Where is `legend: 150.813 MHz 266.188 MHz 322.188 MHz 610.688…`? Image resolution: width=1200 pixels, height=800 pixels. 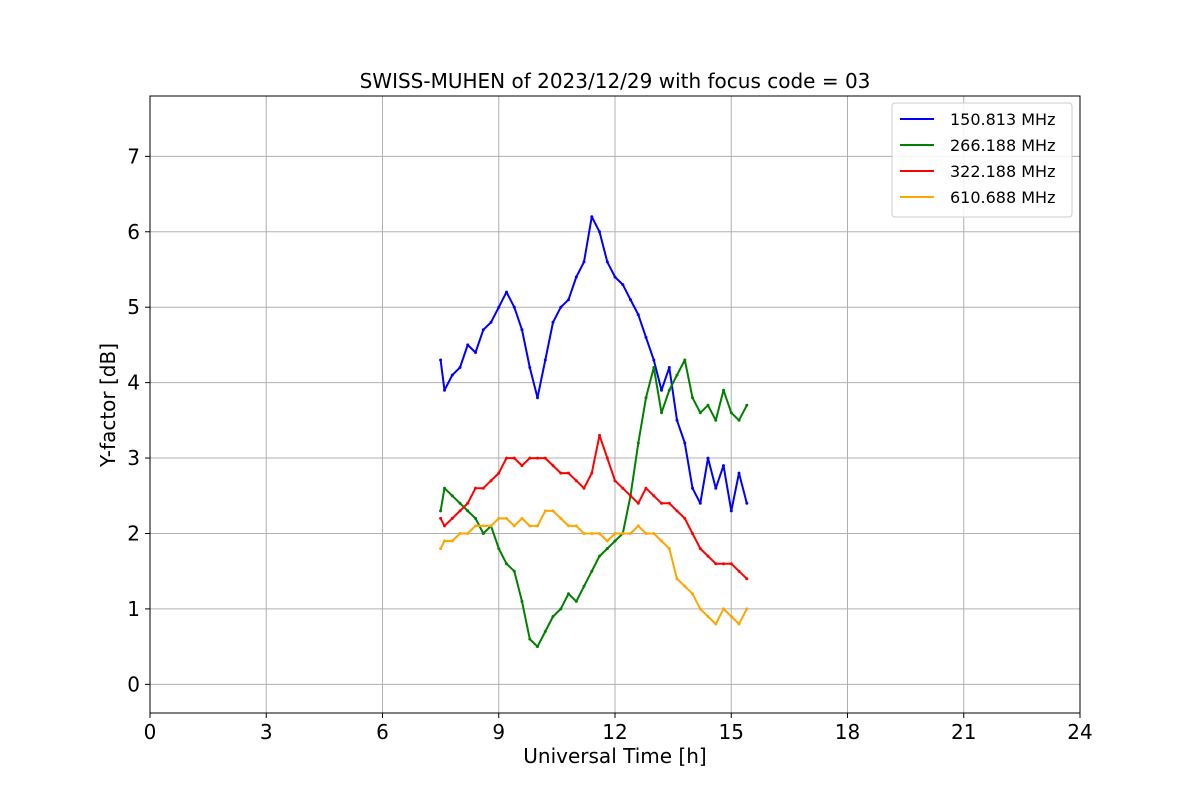
legend: 150.813 MHz 266.188 MHz 322.188 MHz 610.688… is located at coordinates (982, 160).